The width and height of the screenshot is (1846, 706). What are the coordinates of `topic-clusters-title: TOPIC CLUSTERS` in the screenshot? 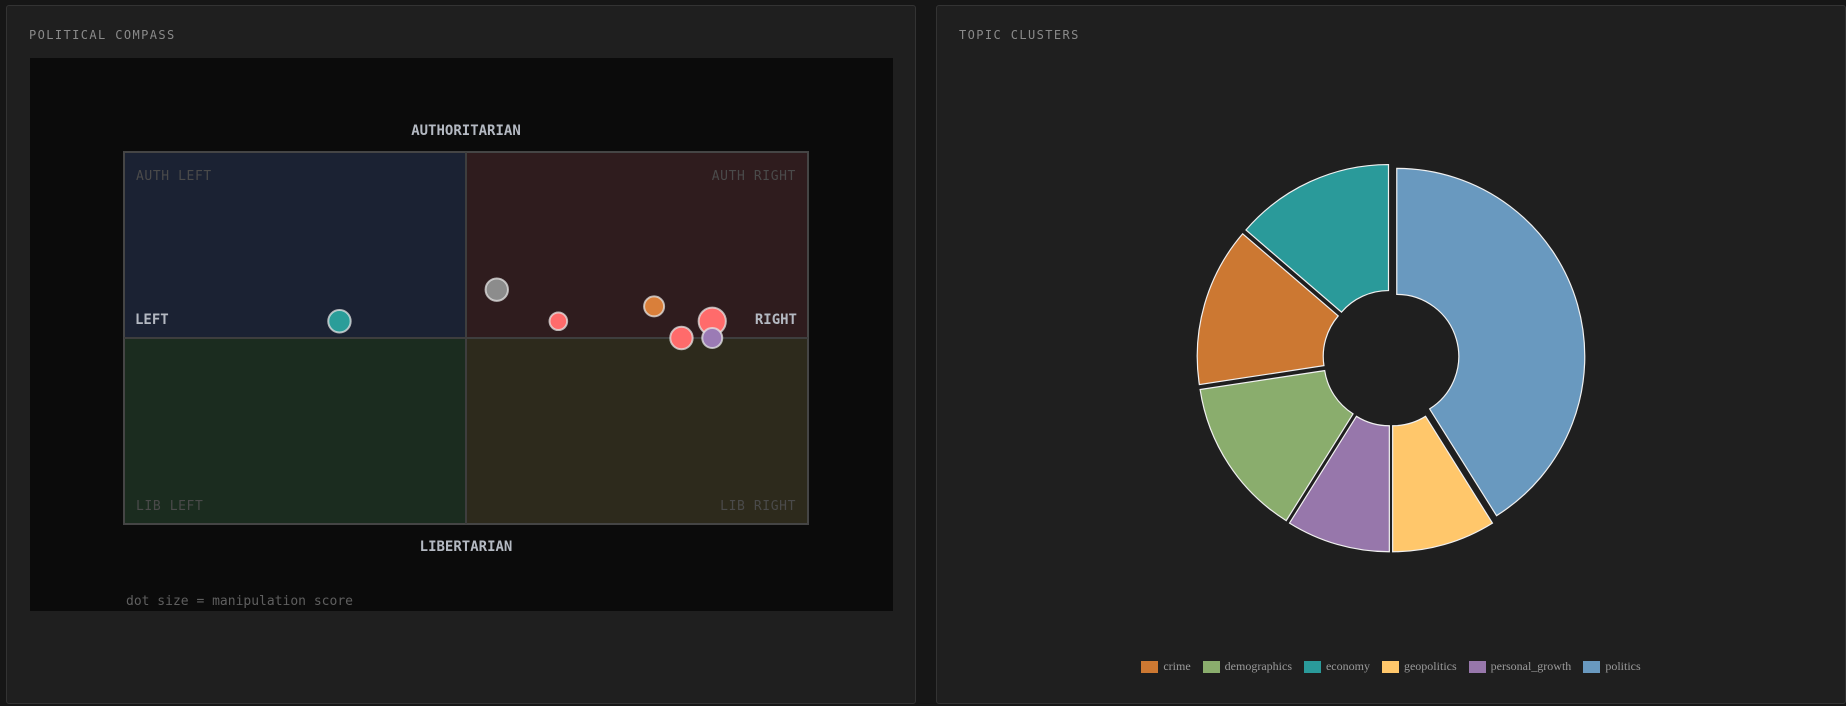 It's located at (1019, 35).